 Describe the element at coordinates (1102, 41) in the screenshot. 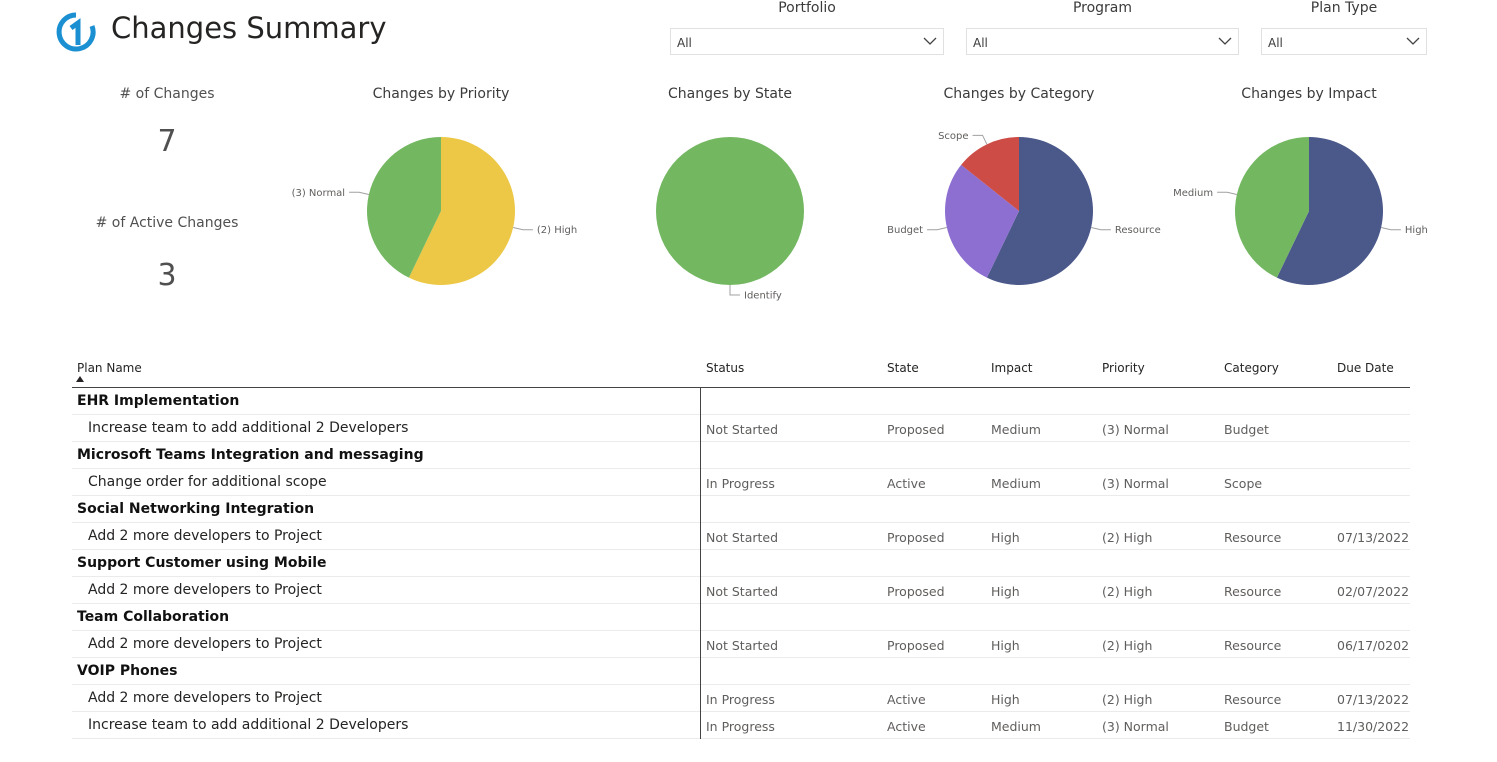

I see `program-dropdown: All` at that location.